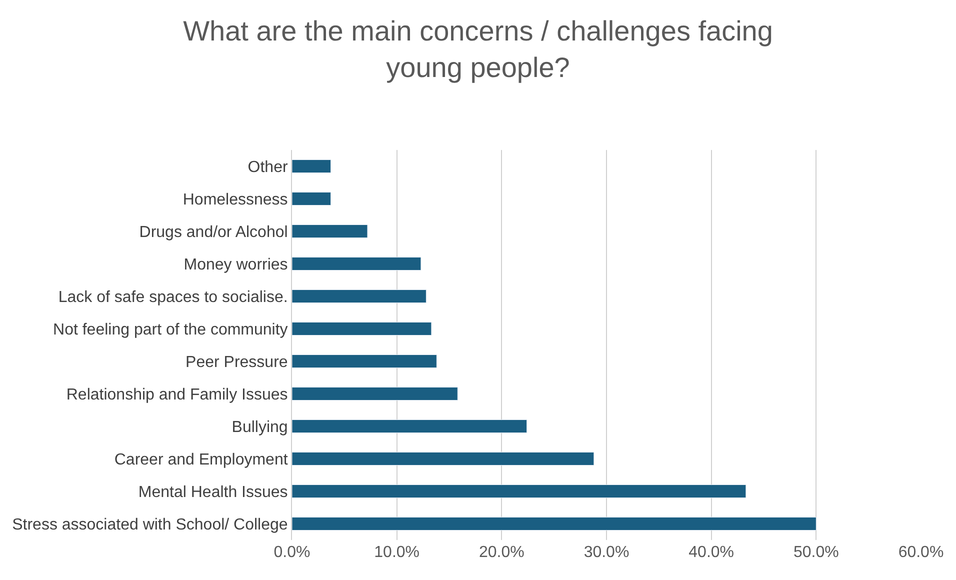 This screenshot has height=580, width=956. What do you see at coordinates (607, 552) in the screenshot?
I see `x-tick-label: 30.0%` at bounding box center [607, 552].